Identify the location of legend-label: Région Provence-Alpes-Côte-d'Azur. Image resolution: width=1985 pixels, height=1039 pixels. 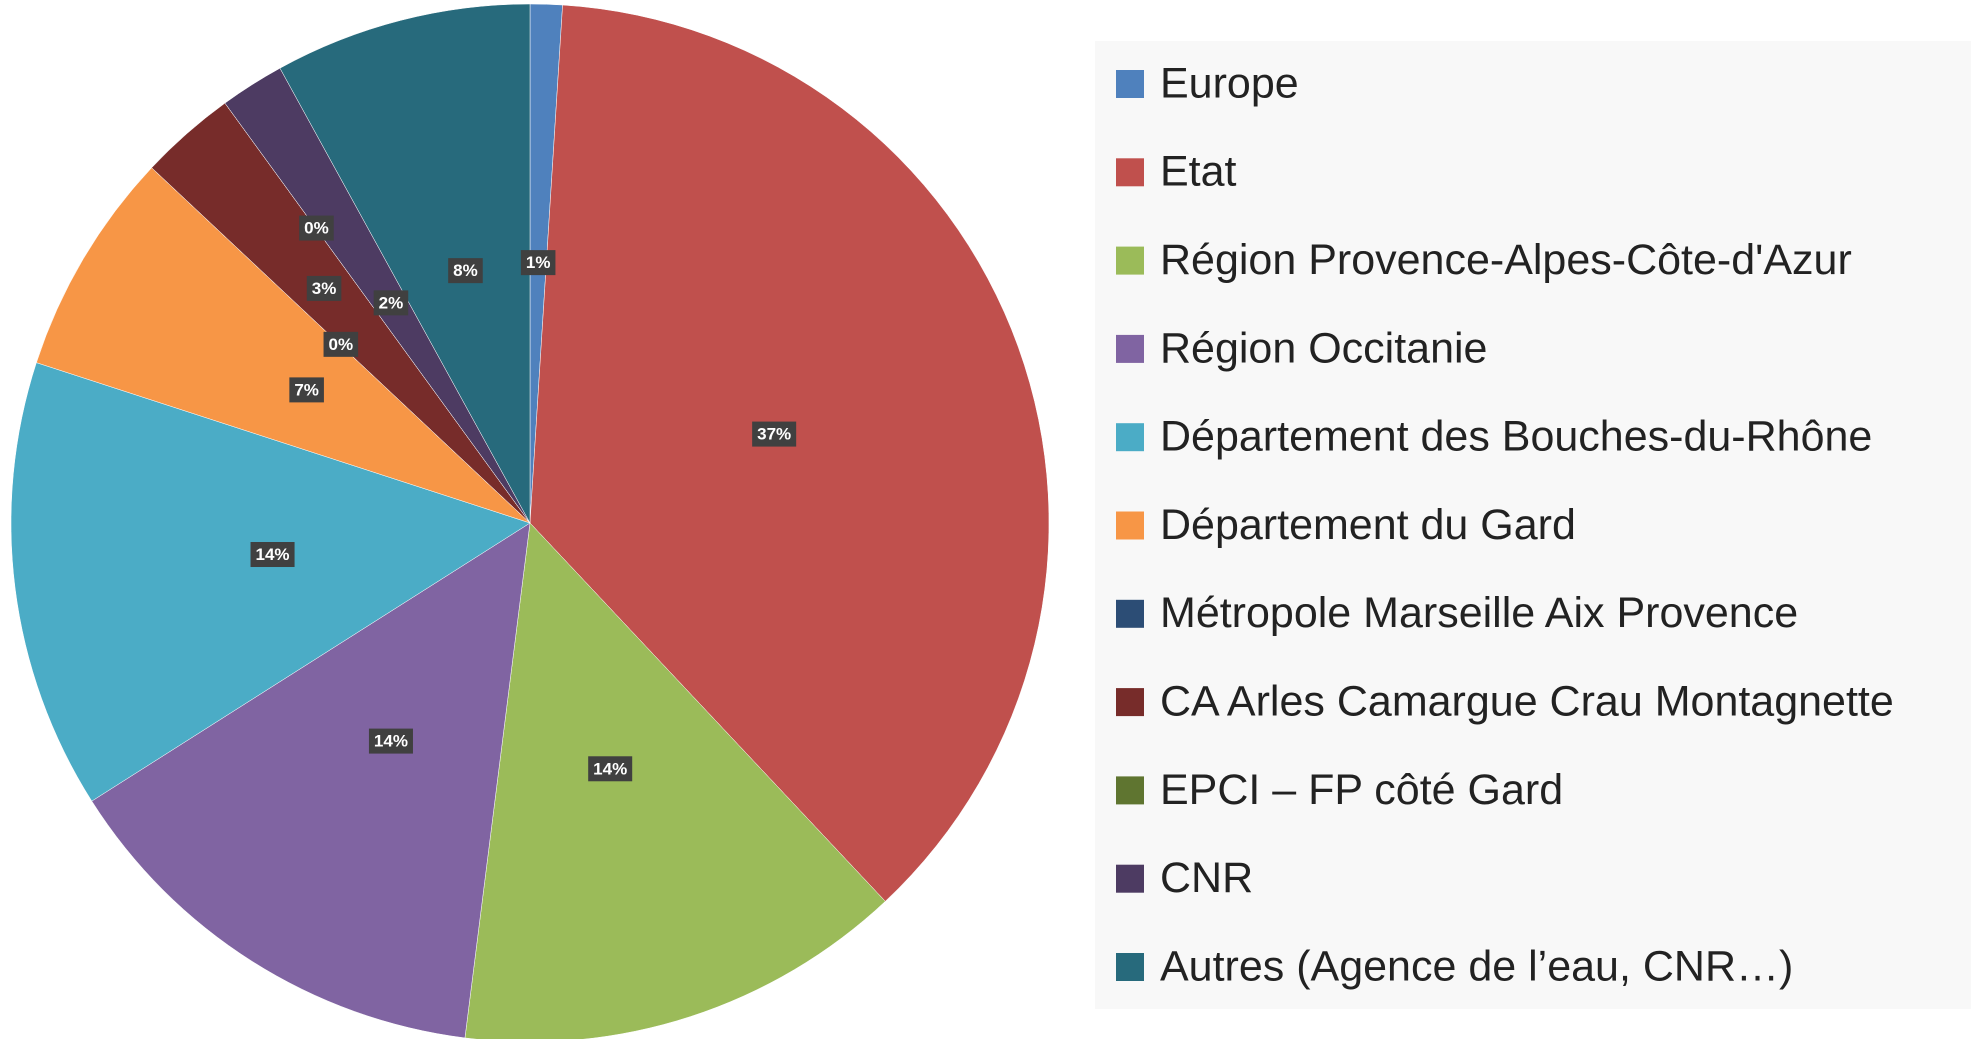
(1506, 260).